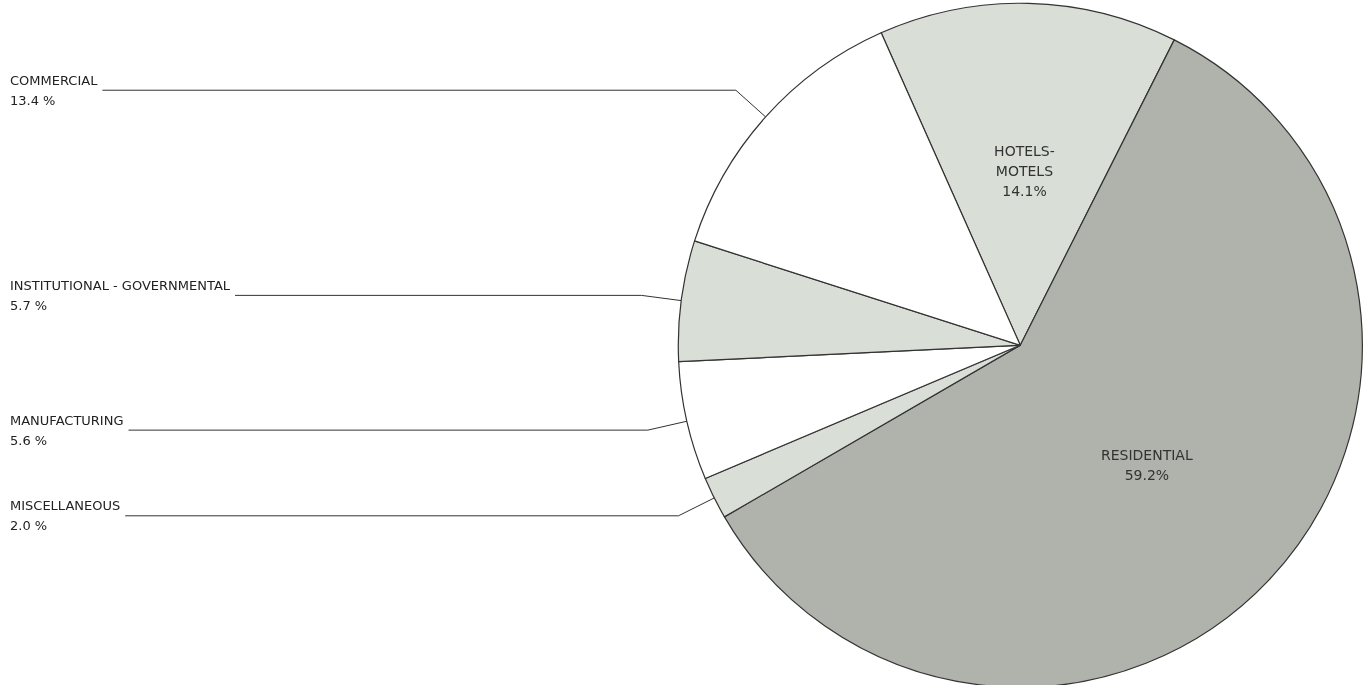 This screenshot has width=1364, height=685. Describe the element at coordinates (29, 526) in the screenshot. I see `data-label: 2.0 %` at that location.